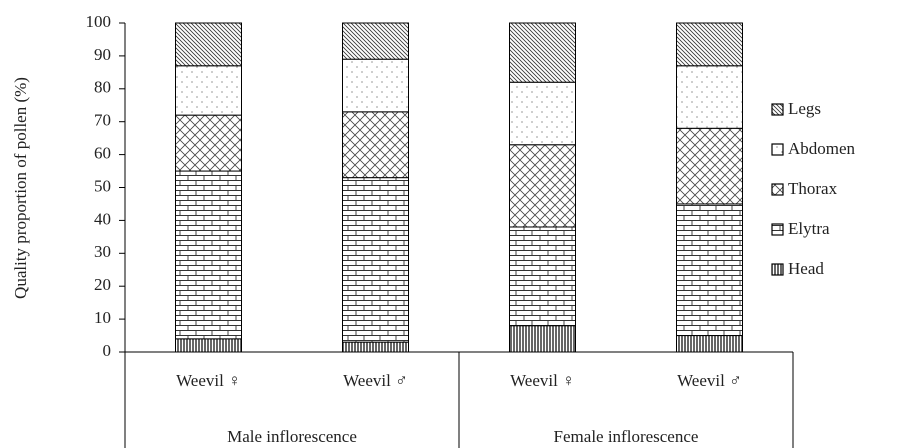 This screenshot has width=923, height=448. I want to click on legend-label: Head, so click(806, 268).